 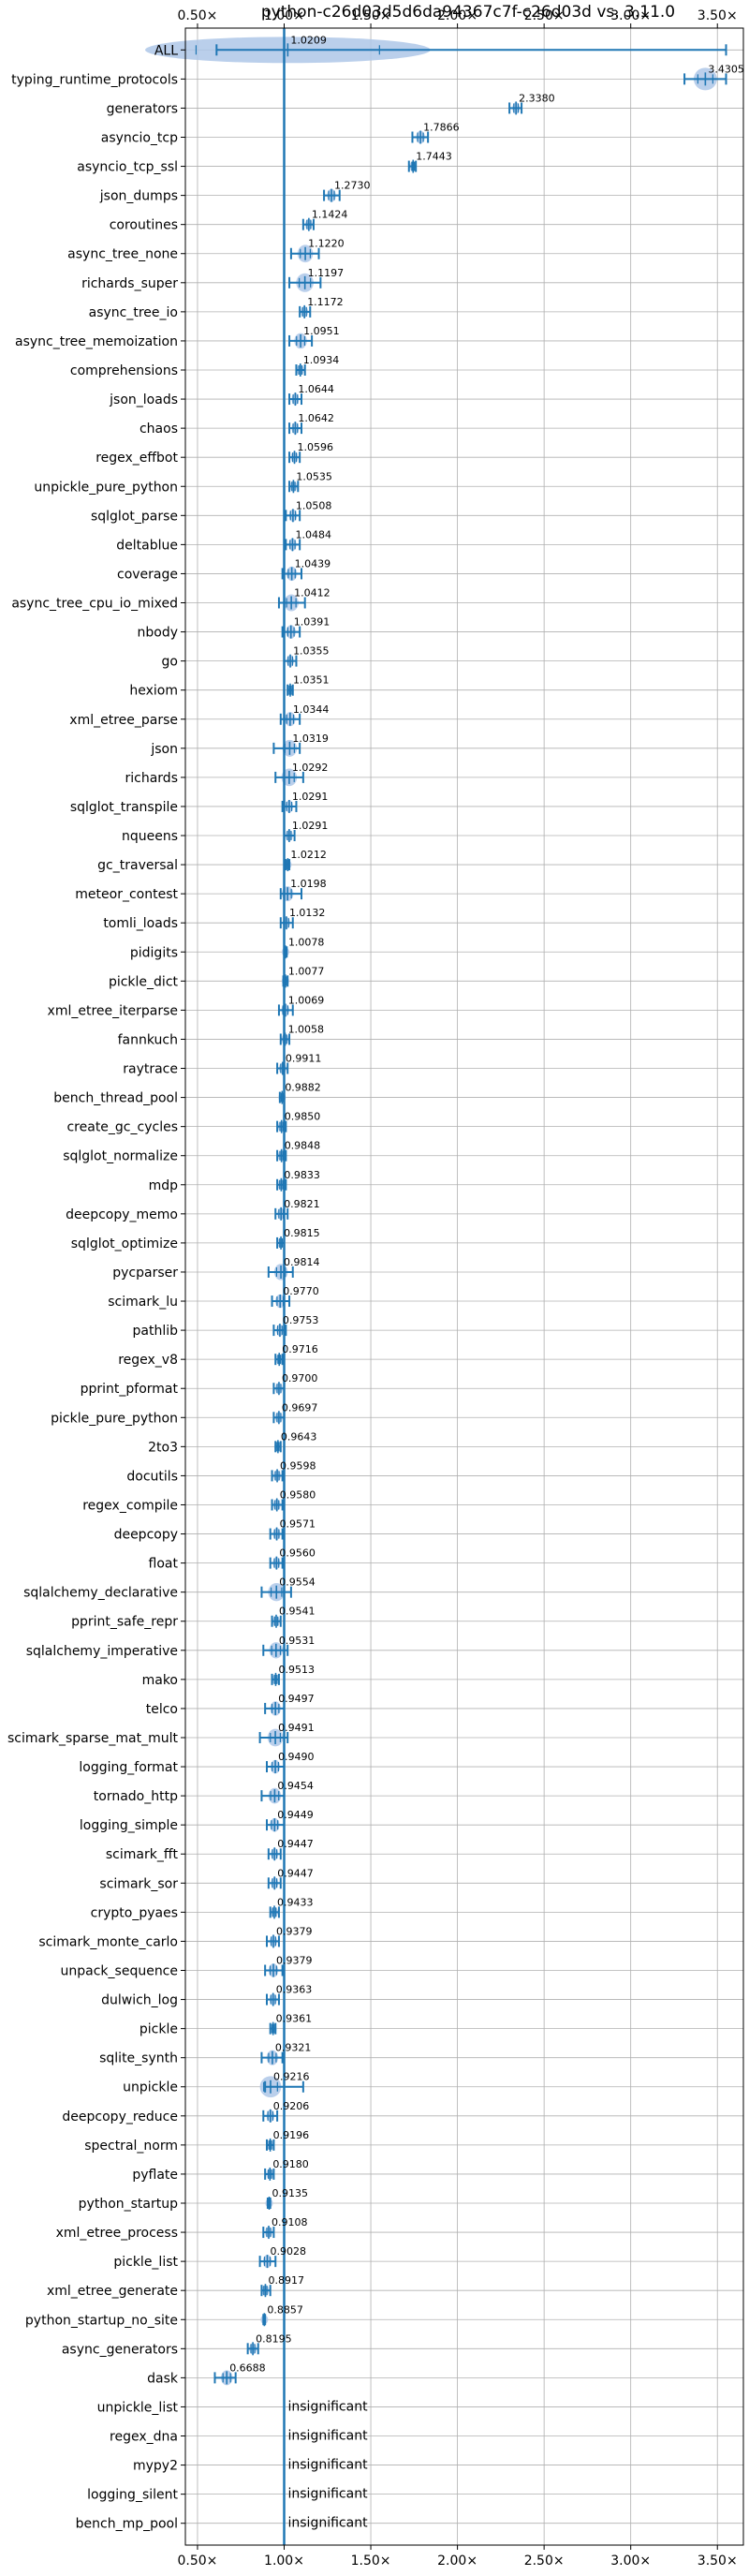 I want to click on category-label: richards, so click(x=152, y=778).